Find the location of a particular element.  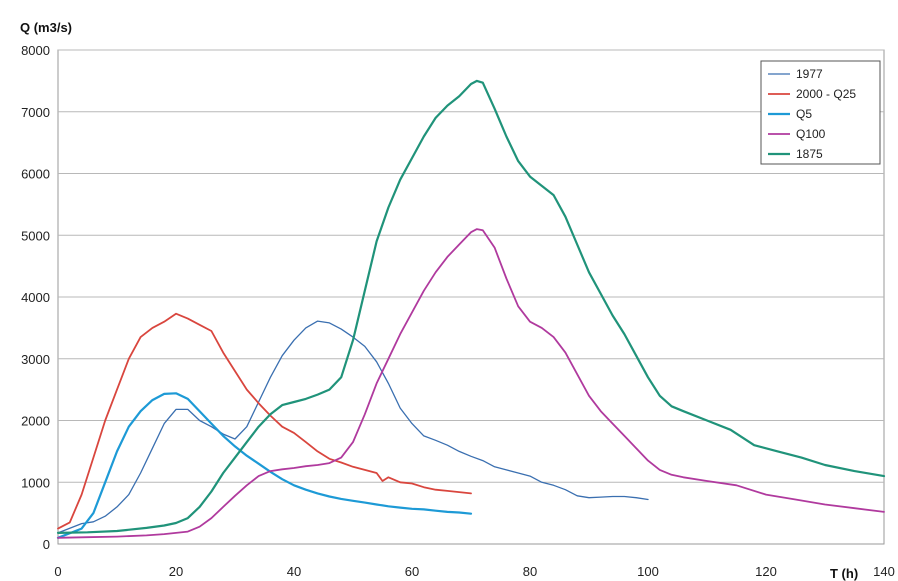

y-tick-label: 7000 is located at coordinates (35, 112).